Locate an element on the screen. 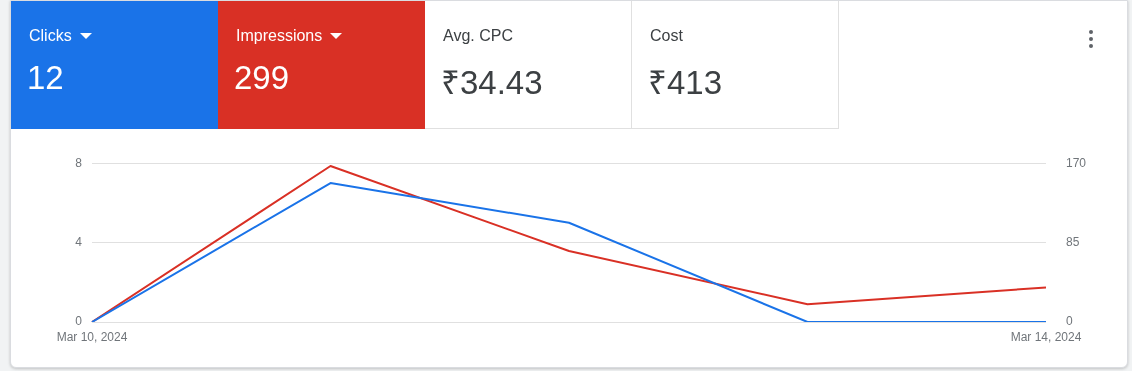 The width and height of the screenshot is (1132, 371). text: ₹34.43 is located at coordinates (492, 83).